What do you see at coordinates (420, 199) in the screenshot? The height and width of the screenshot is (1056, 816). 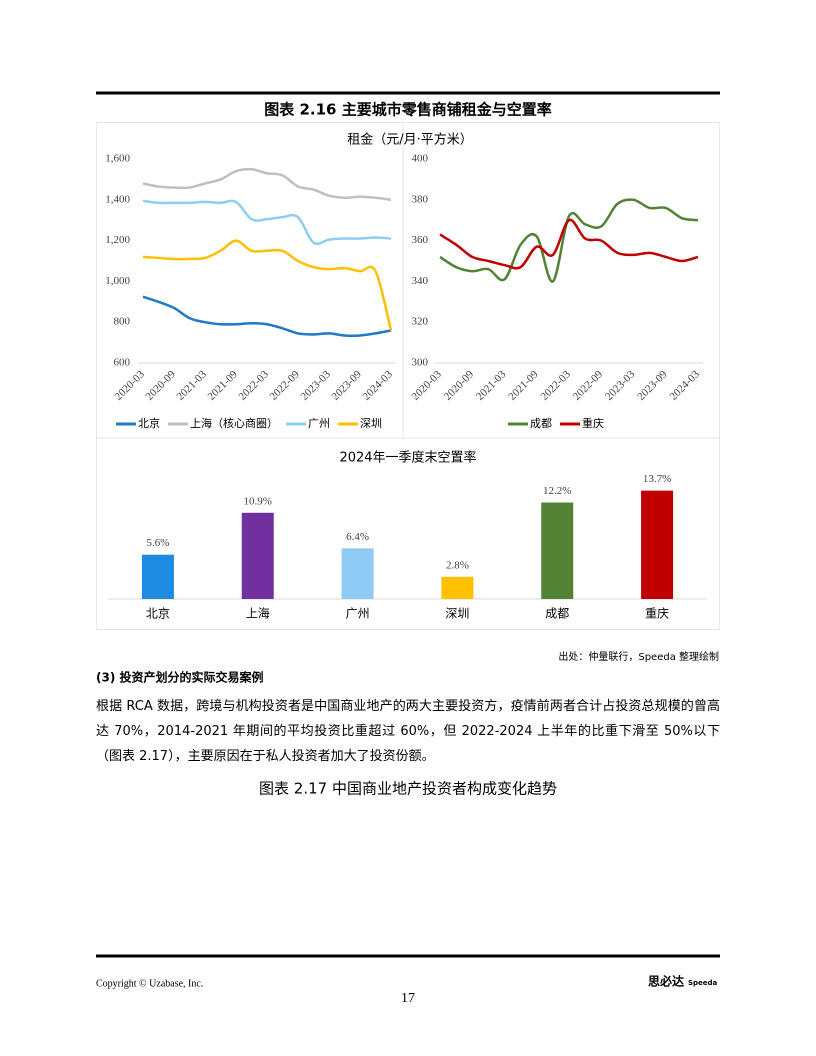 I see `y-tick-label: 380` at bounding box center [420, 199].